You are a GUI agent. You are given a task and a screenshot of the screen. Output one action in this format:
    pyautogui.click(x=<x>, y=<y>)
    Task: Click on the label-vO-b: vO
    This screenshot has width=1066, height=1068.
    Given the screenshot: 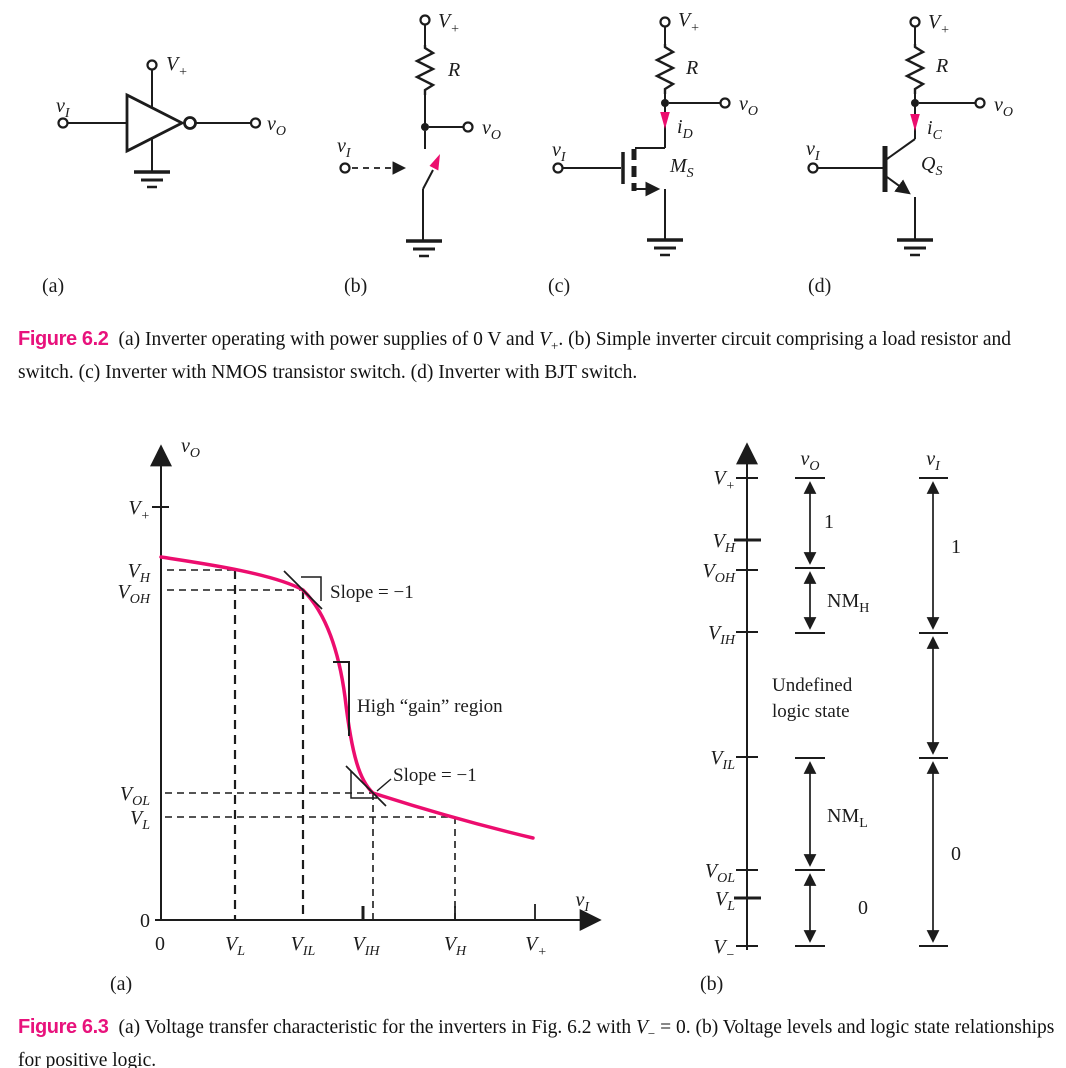 What is the action you would take?
    pyautogui.click(x=491, y=130)
    